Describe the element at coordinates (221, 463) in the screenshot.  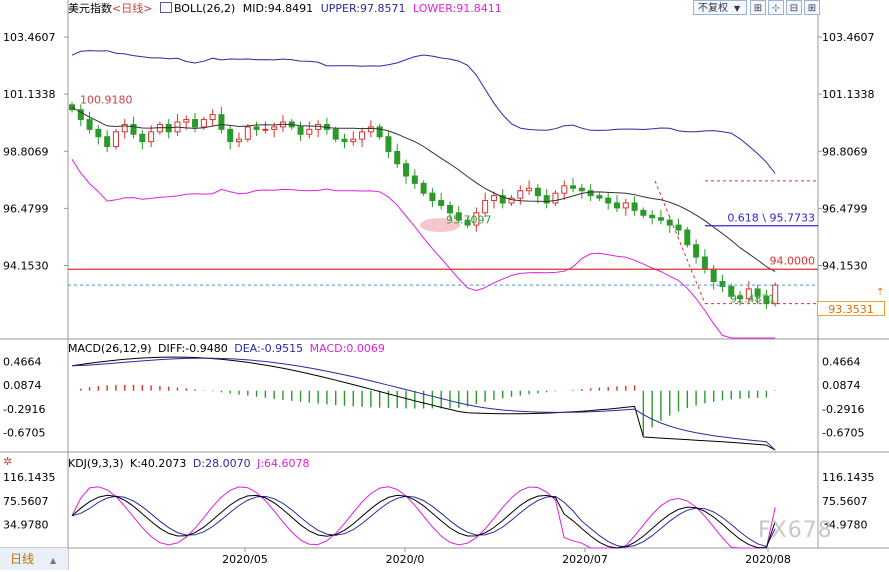
I see `kdj-d: D:28.0070` at that location.